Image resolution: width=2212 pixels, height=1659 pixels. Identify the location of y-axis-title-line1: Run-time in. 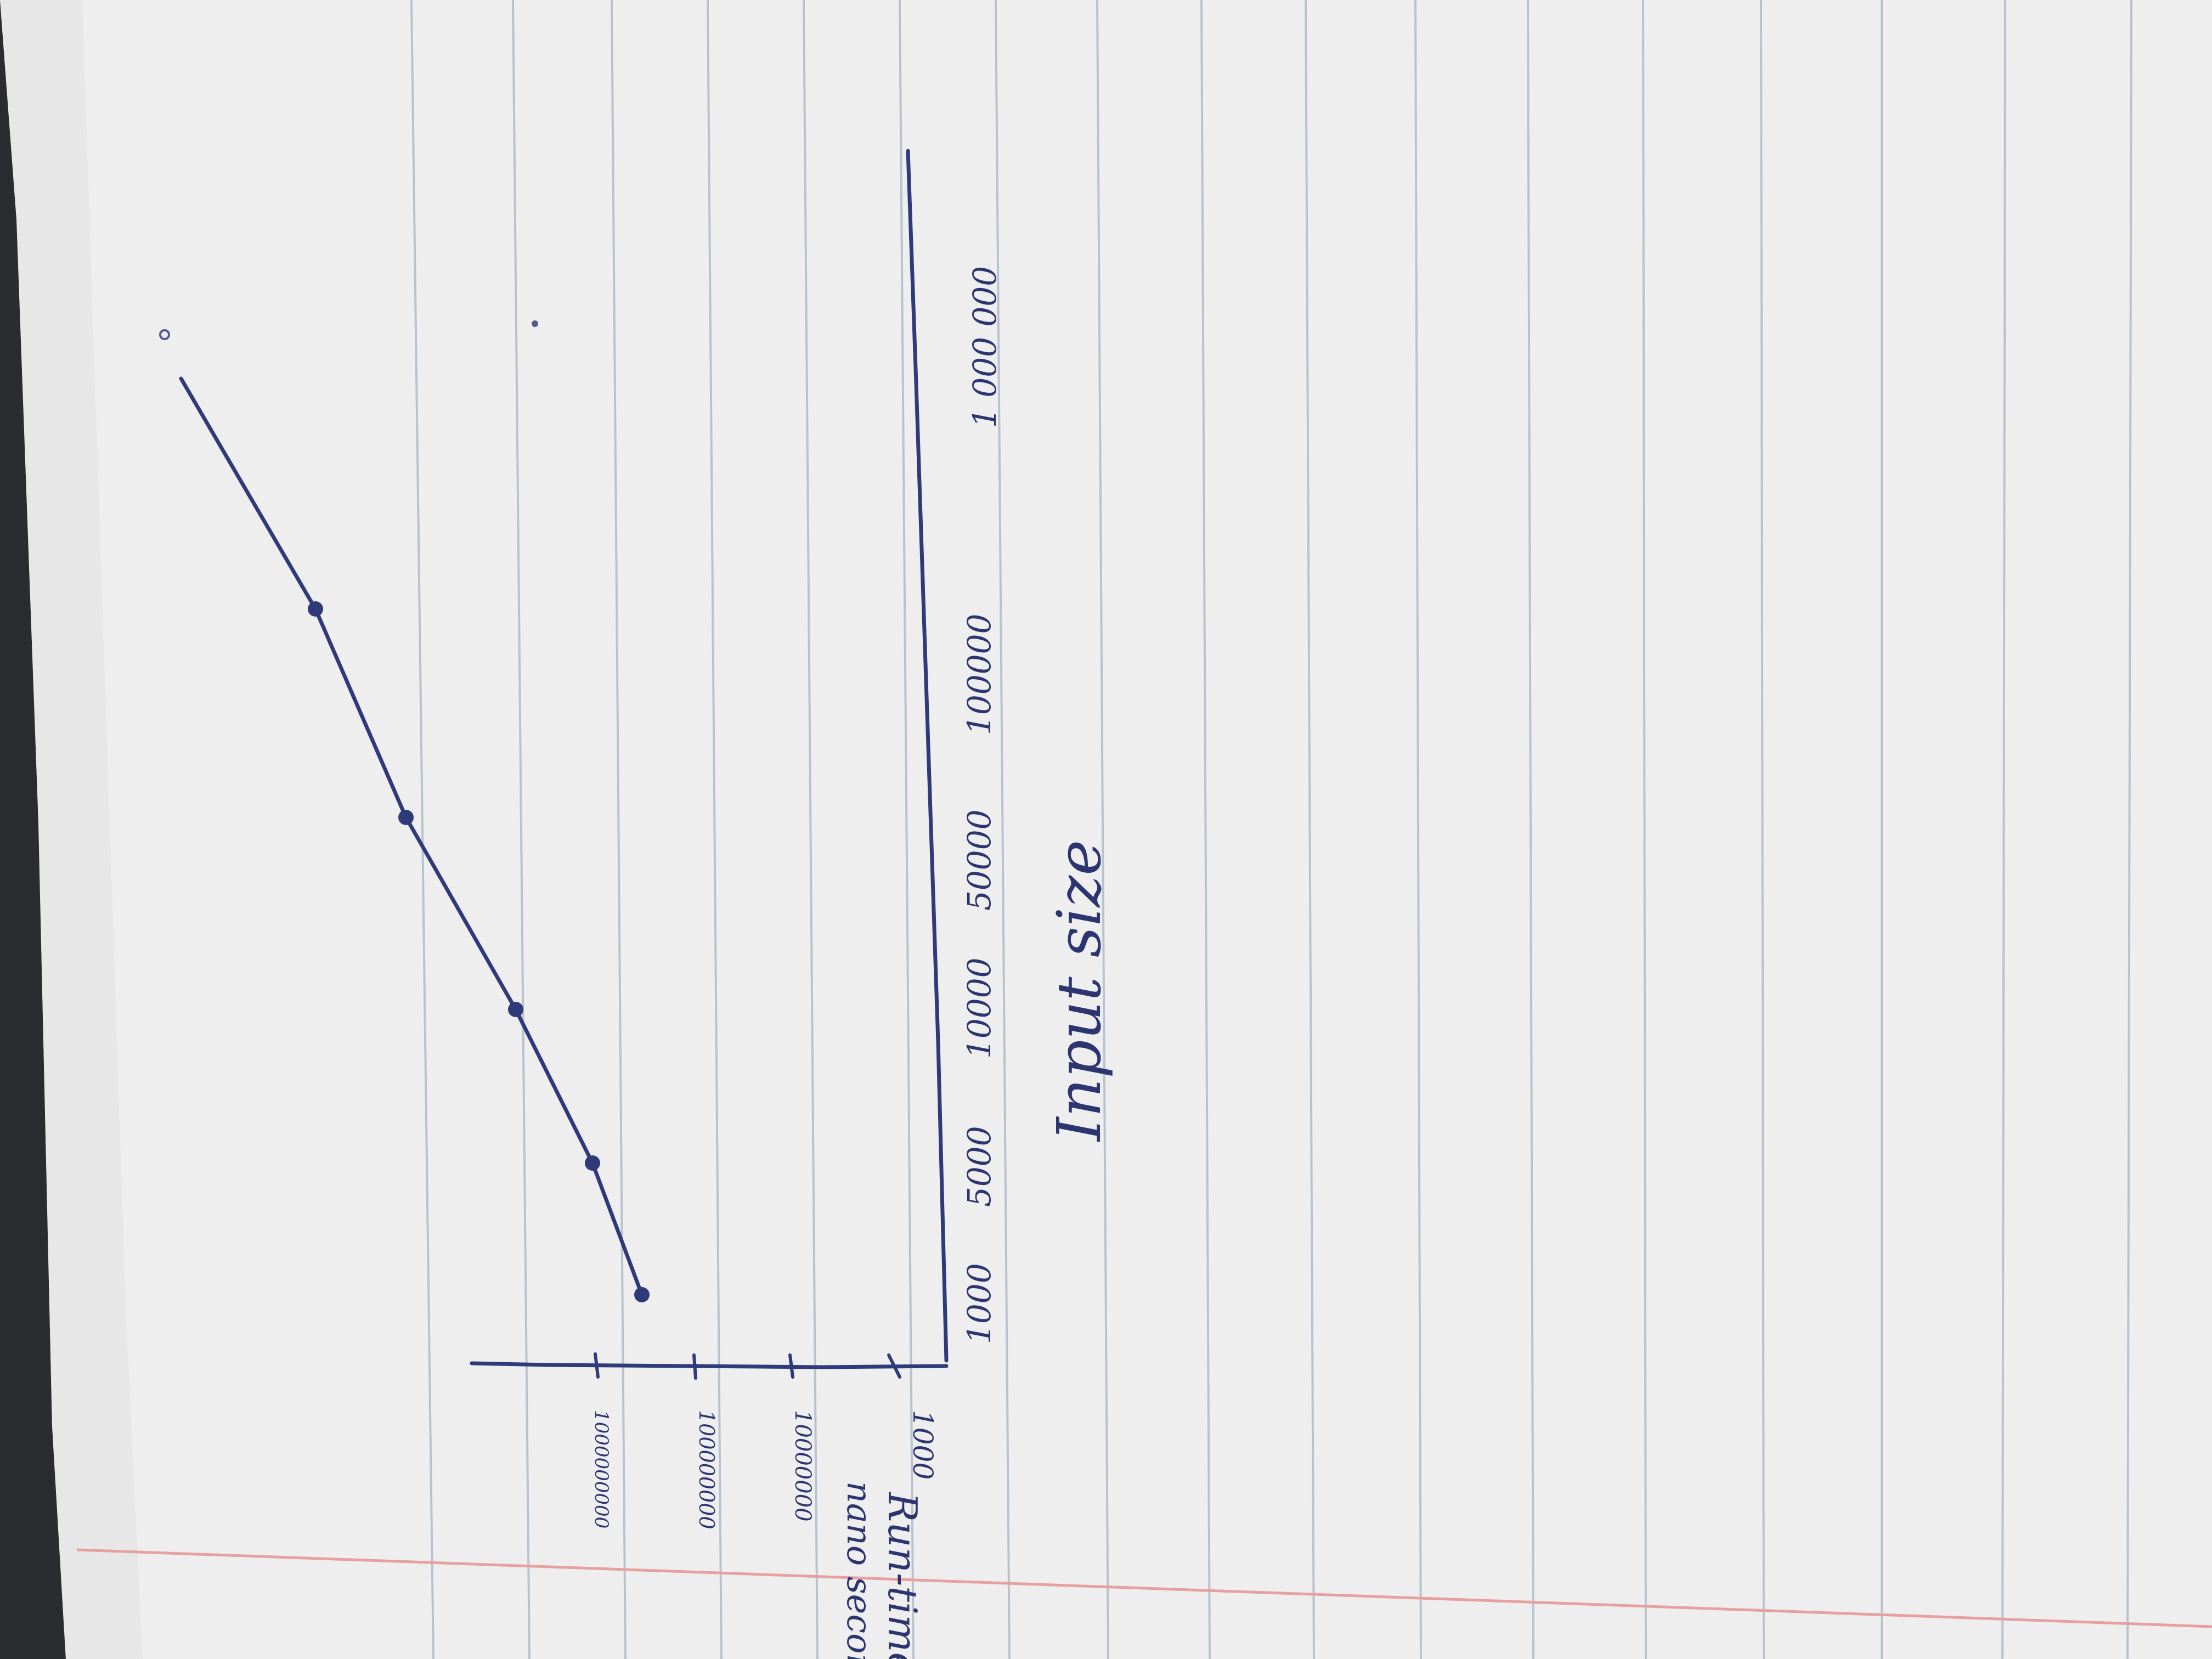
(902, 1575).